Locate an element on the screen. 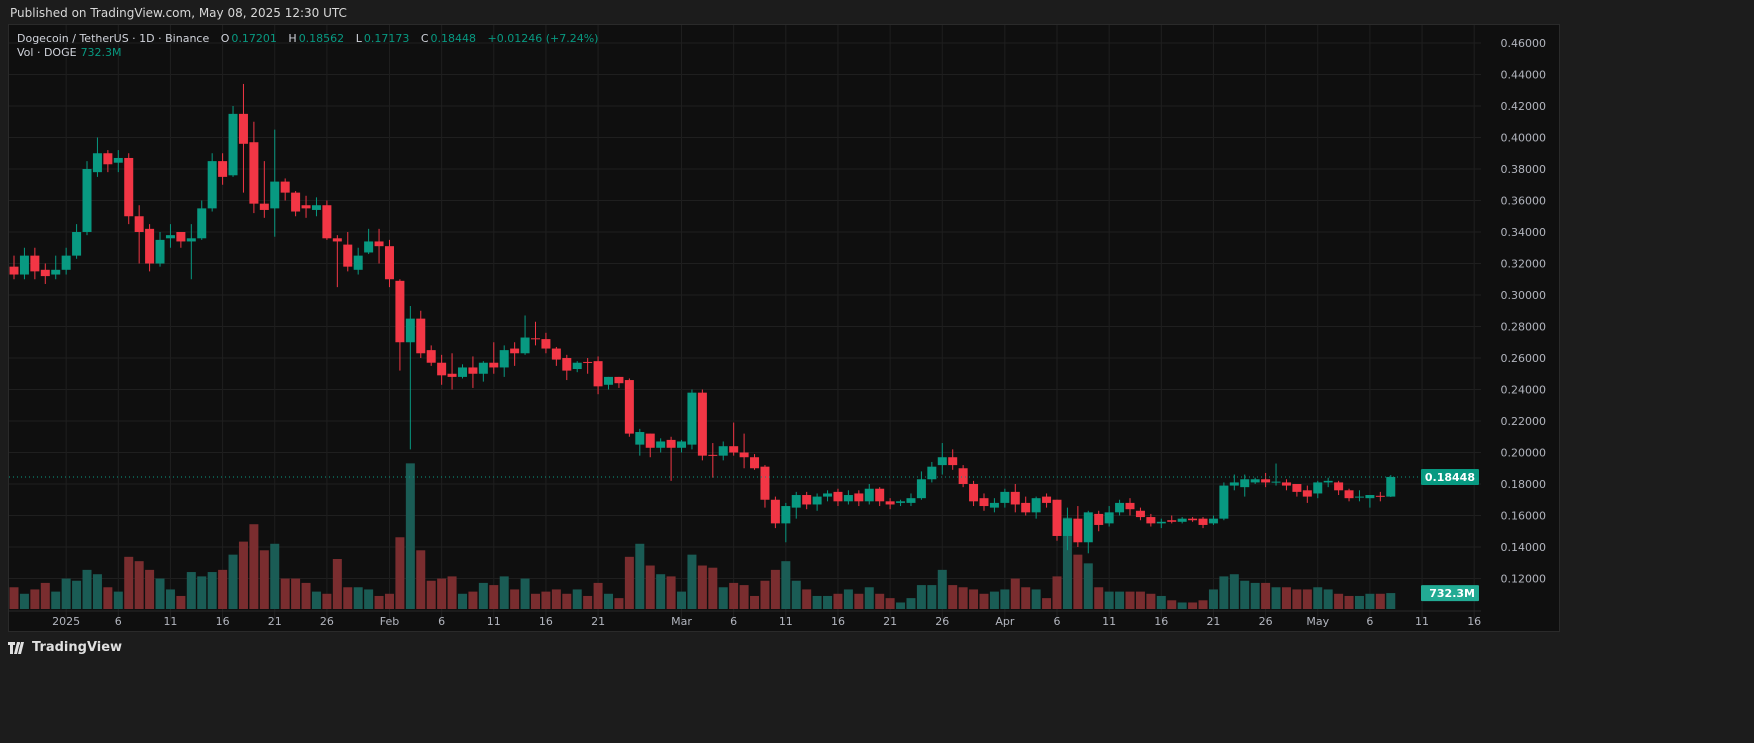 Image resolution: width=1754 pixels, height=743 pixels. y-tick-label: 0.36000 is located at coordinates (1524, 201).